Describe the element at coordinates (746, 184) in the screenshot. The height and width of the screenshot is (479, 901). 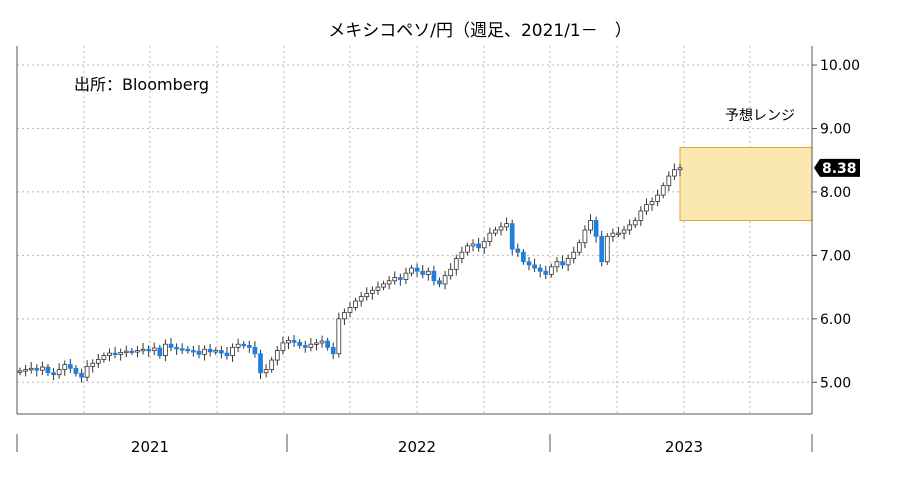
I see `forecast-range-layer` at that location.